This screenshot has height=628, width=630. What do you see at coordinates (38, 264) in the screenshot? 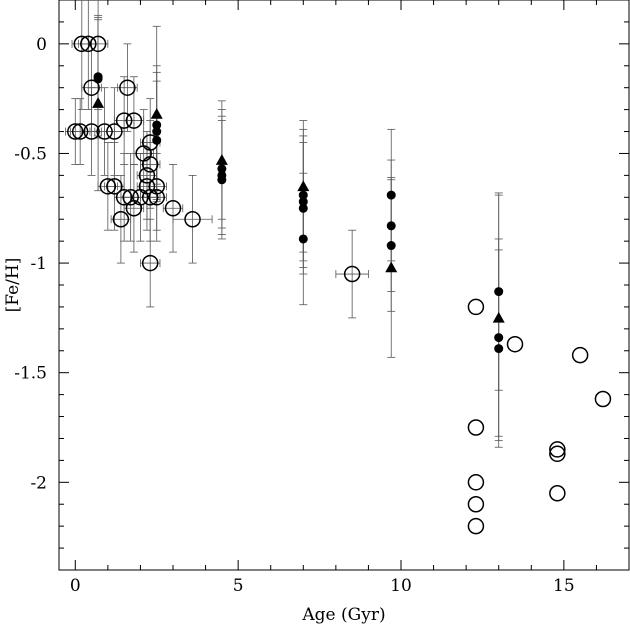
I see `y-tick-label: -1` at bounding box center [38, 264].